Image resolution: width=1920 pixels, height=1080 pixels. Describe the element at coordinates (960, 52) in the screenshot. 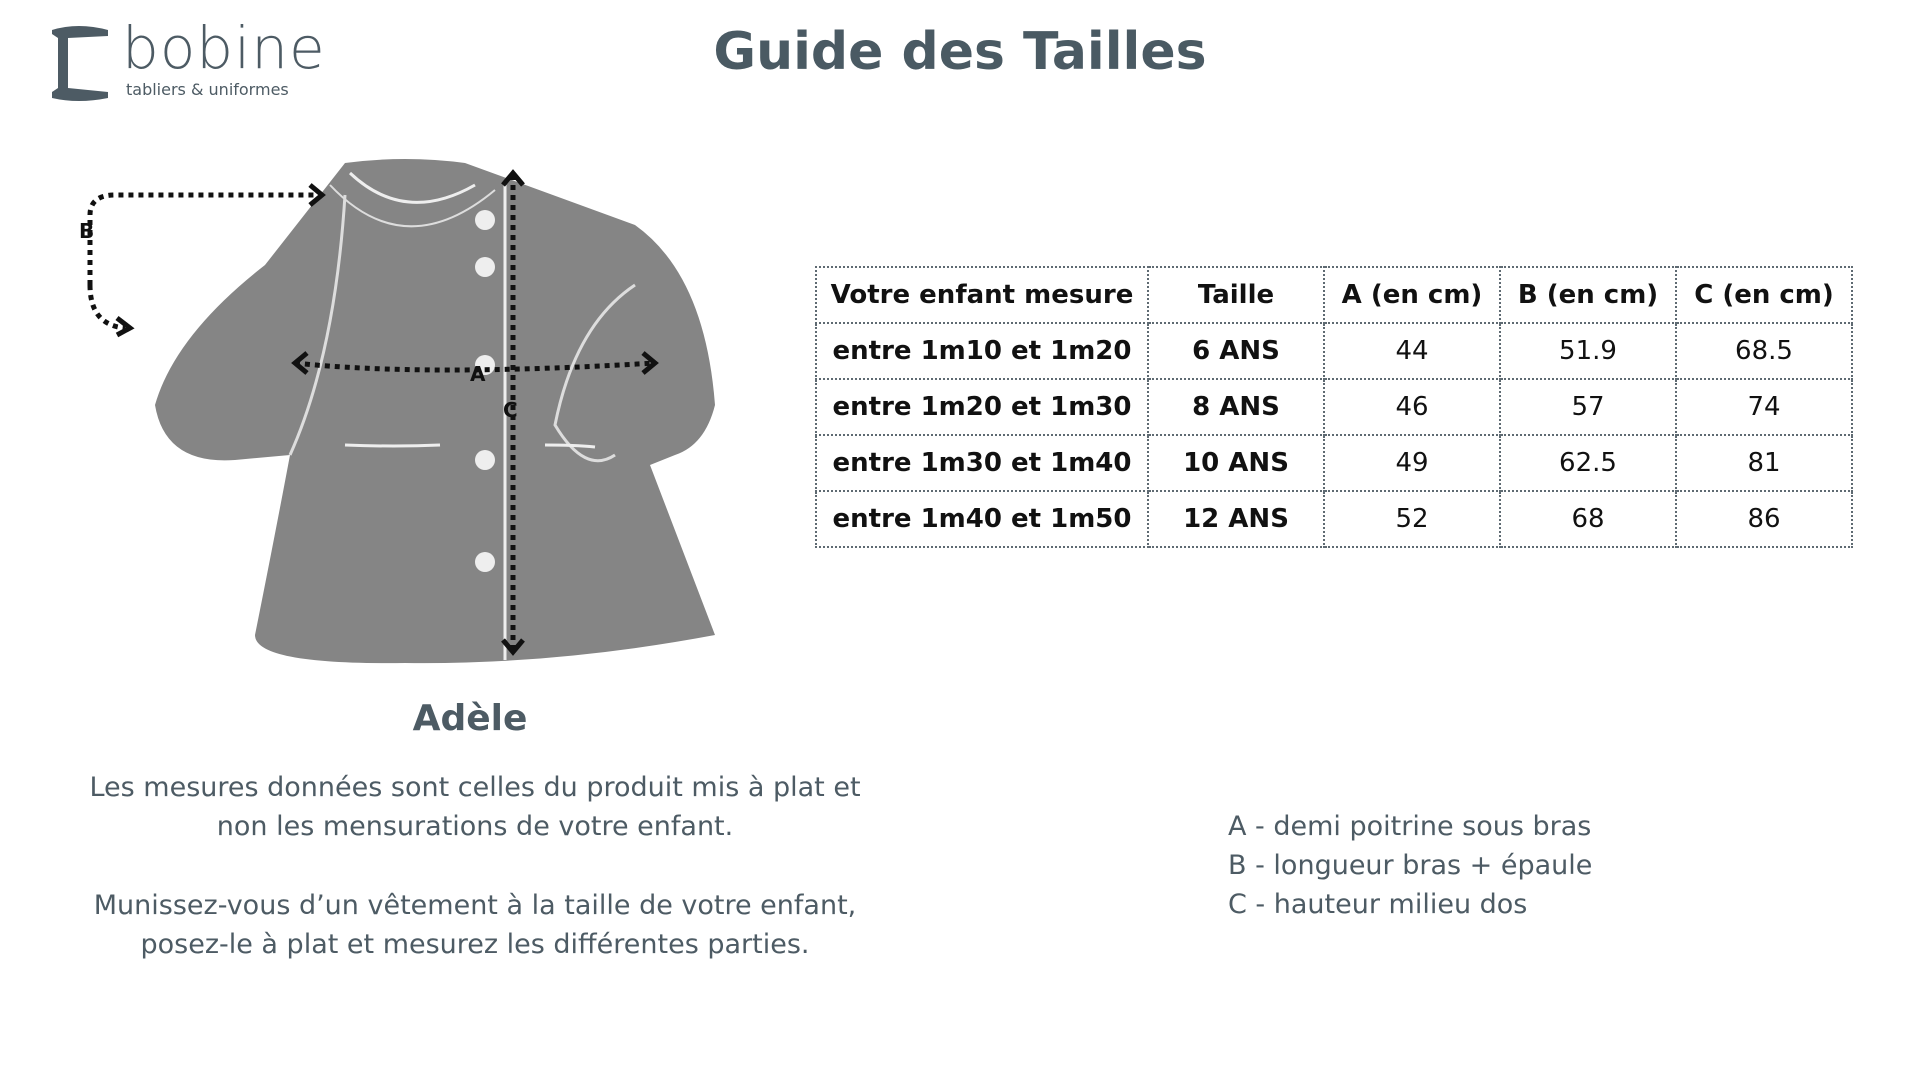

I see `page-title: Guide des Tailles` at that location.